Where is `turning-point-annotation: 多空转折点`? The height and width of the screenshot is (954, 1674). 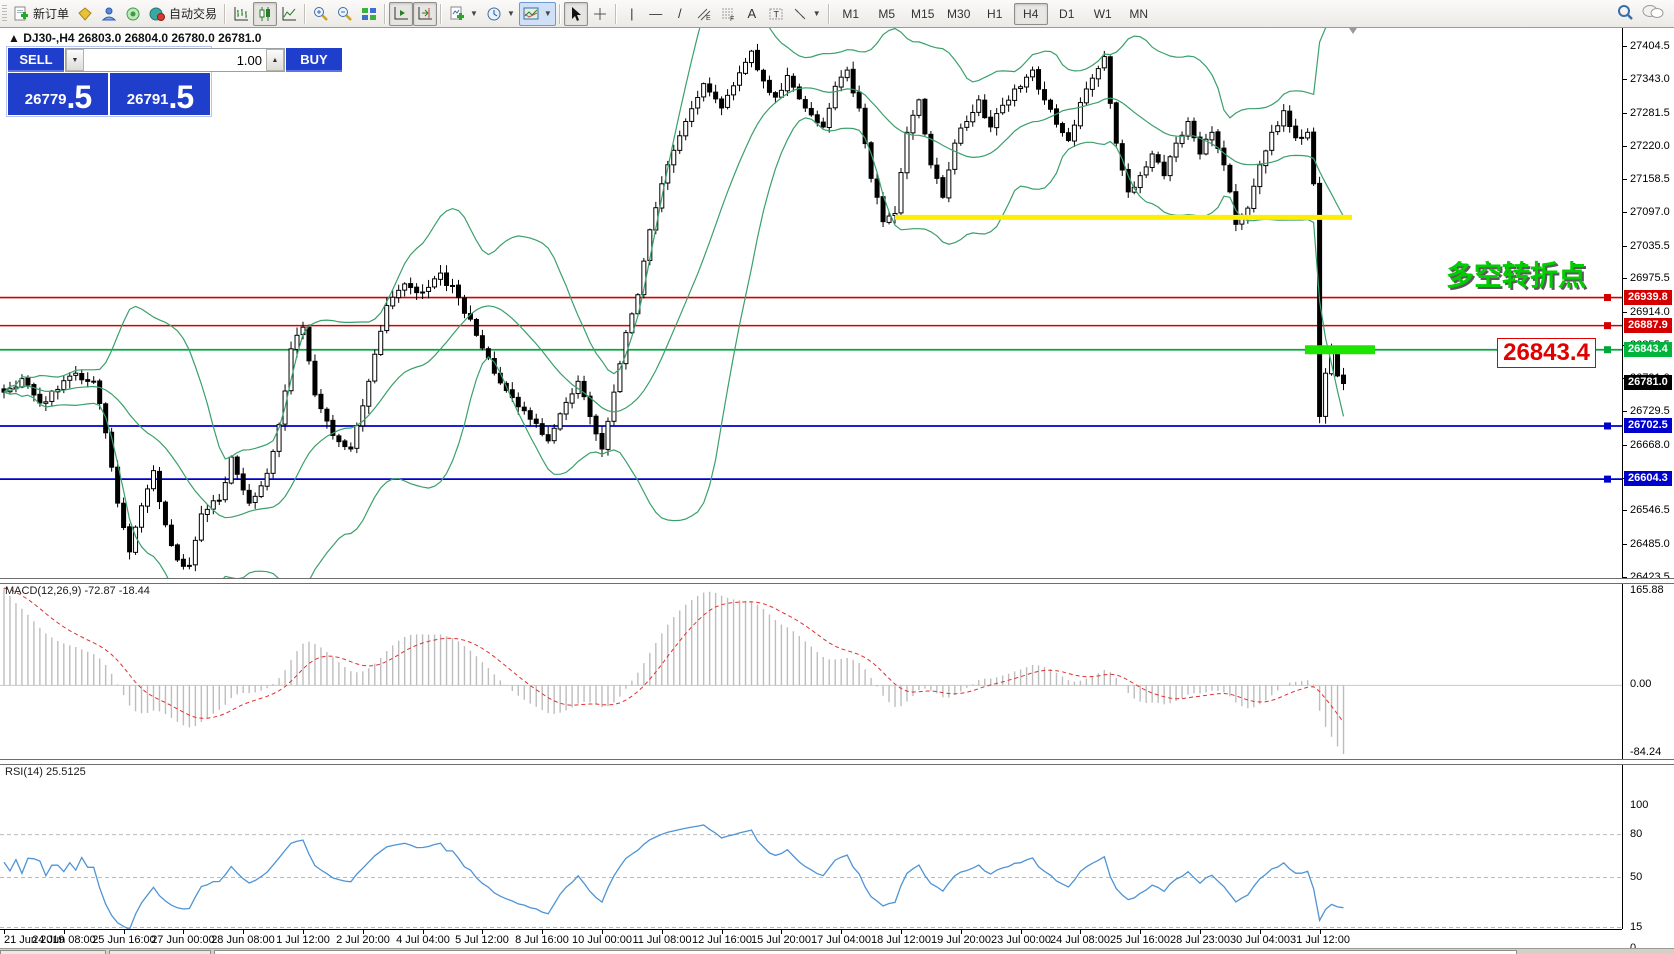 turning-point-annotation: 多空转折点 is located at coordinates (1516, 275).